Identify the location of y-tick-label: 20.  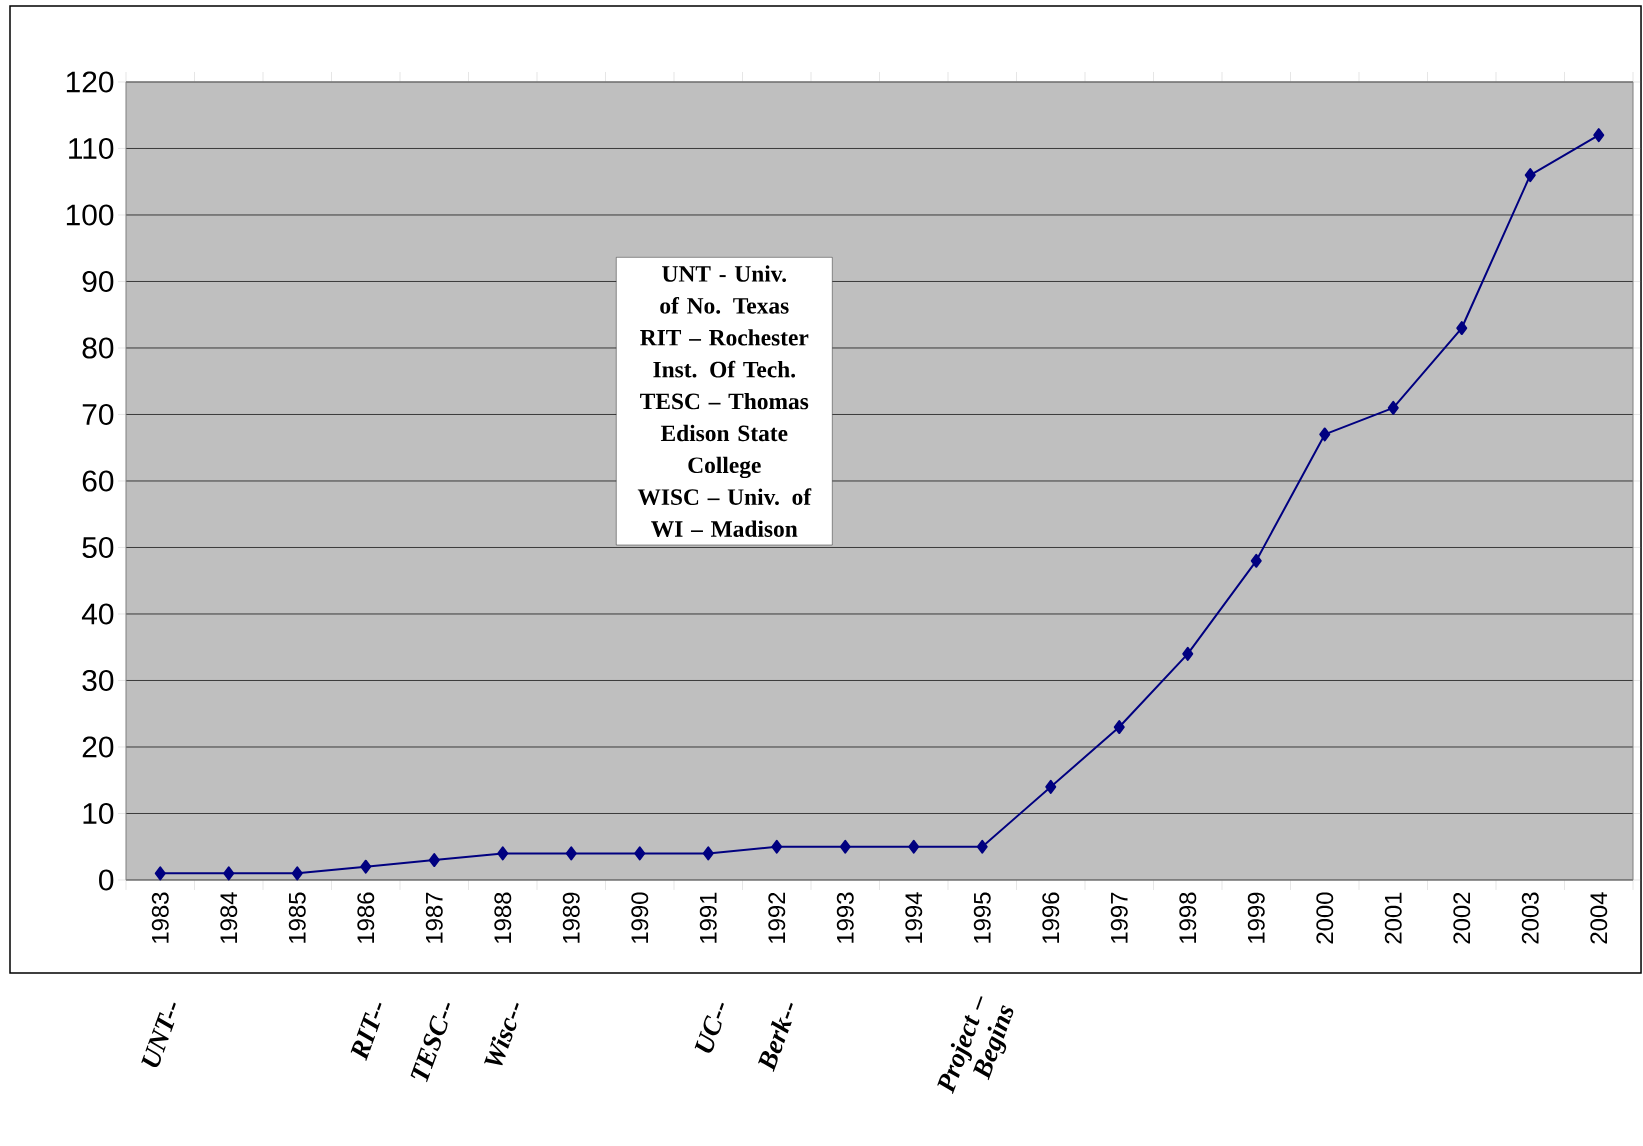
(98, 747).